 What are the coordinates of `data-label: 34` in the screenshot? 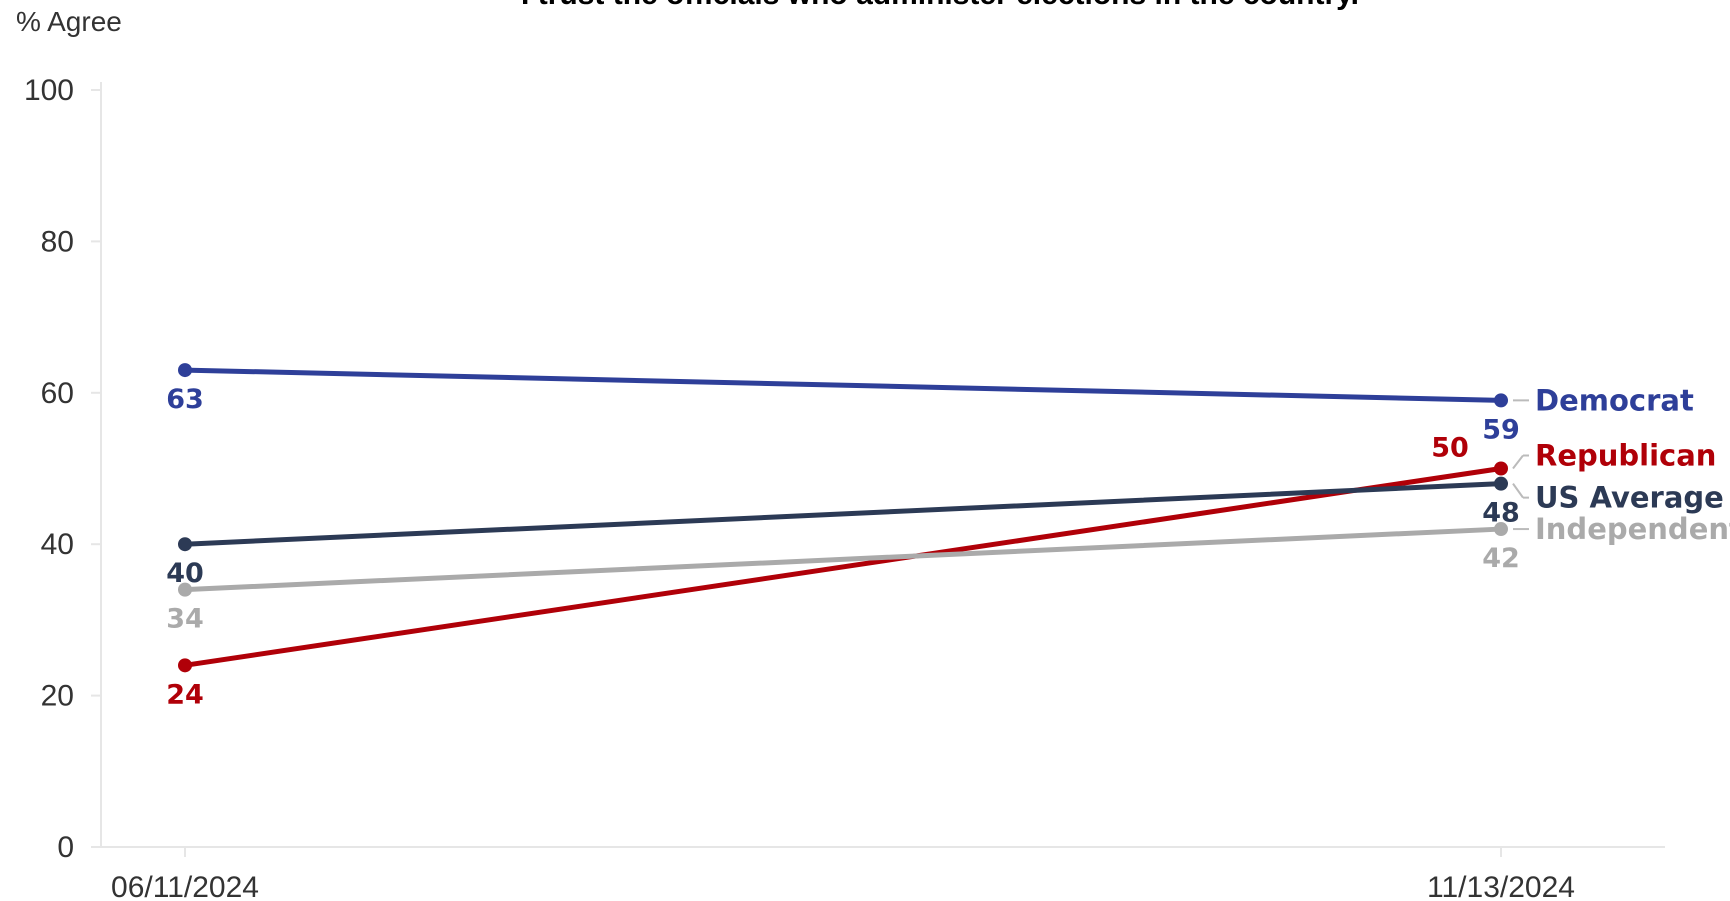 It's located at (185, 619).